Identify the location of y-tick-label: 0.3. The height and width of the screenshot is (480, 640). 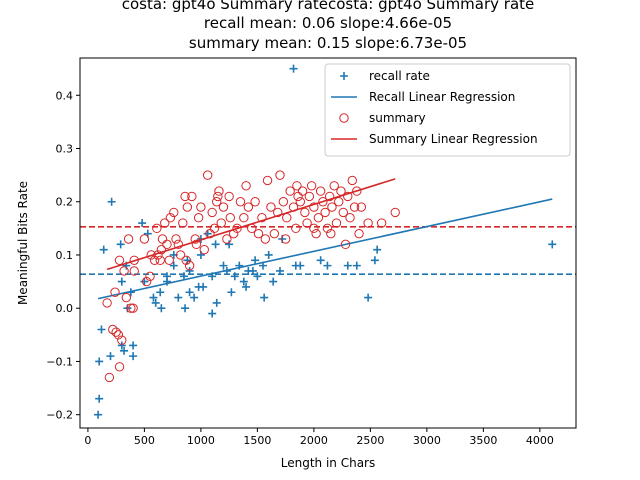
(65, 149).